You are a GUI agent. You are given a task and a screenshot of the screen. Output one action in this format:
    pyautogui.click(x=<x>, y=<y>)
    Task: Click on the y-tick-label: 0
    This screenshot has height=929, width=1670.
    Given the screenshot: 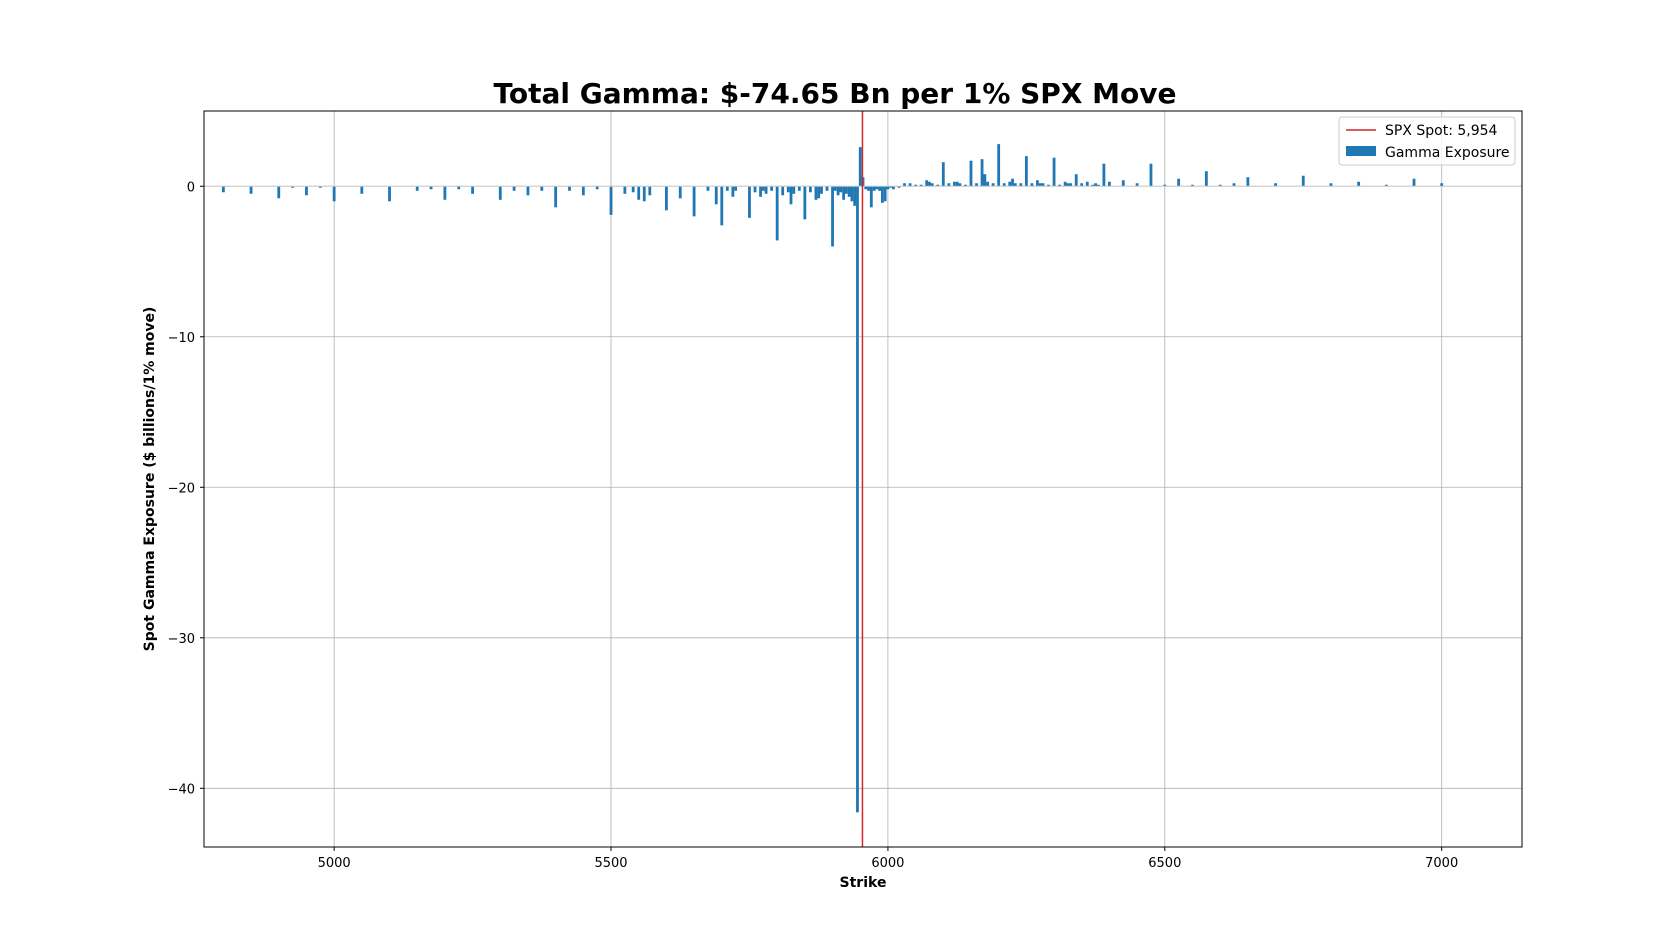 What is the action you would take?
    pyautogui.click(x=191, y=187)
    